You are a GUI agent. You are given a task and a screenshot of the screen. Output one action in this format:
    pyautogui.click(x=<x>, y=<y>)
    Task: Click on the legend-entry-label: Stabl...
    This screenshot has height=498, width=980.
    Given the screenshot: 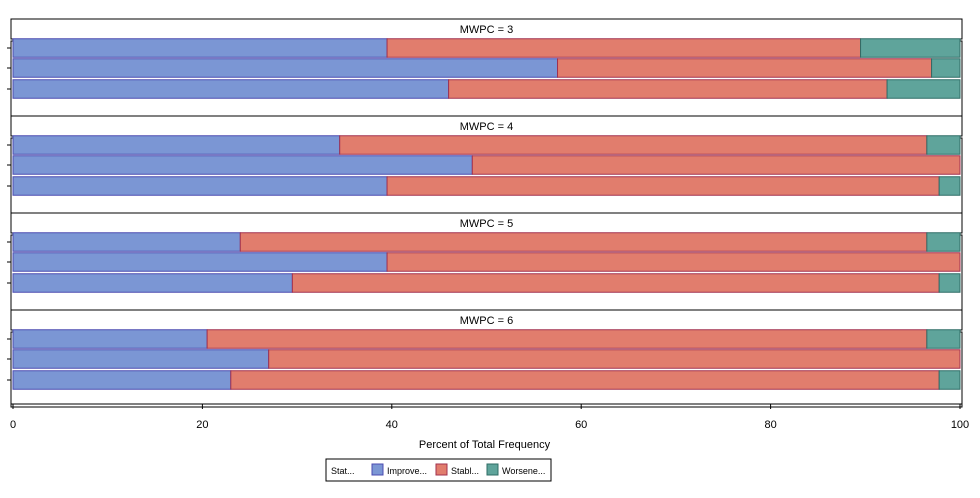 What is the action you would take?
    pyautogui.click(x=465, y=471)
    